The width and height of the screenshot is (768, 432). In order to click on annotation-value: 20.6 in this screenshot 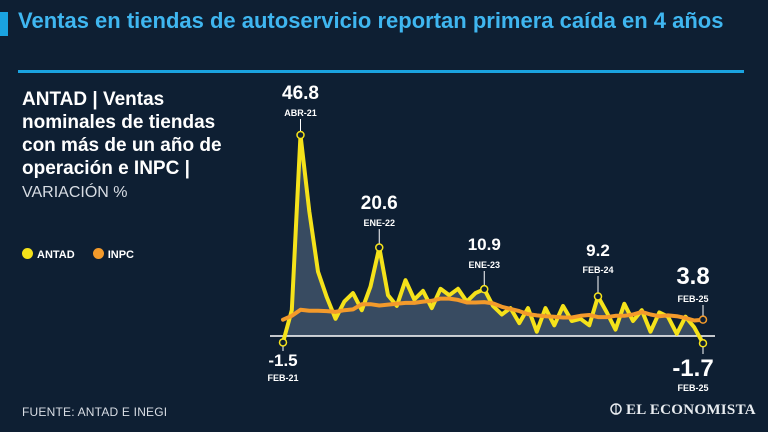, I will do `click(379, 203)`.